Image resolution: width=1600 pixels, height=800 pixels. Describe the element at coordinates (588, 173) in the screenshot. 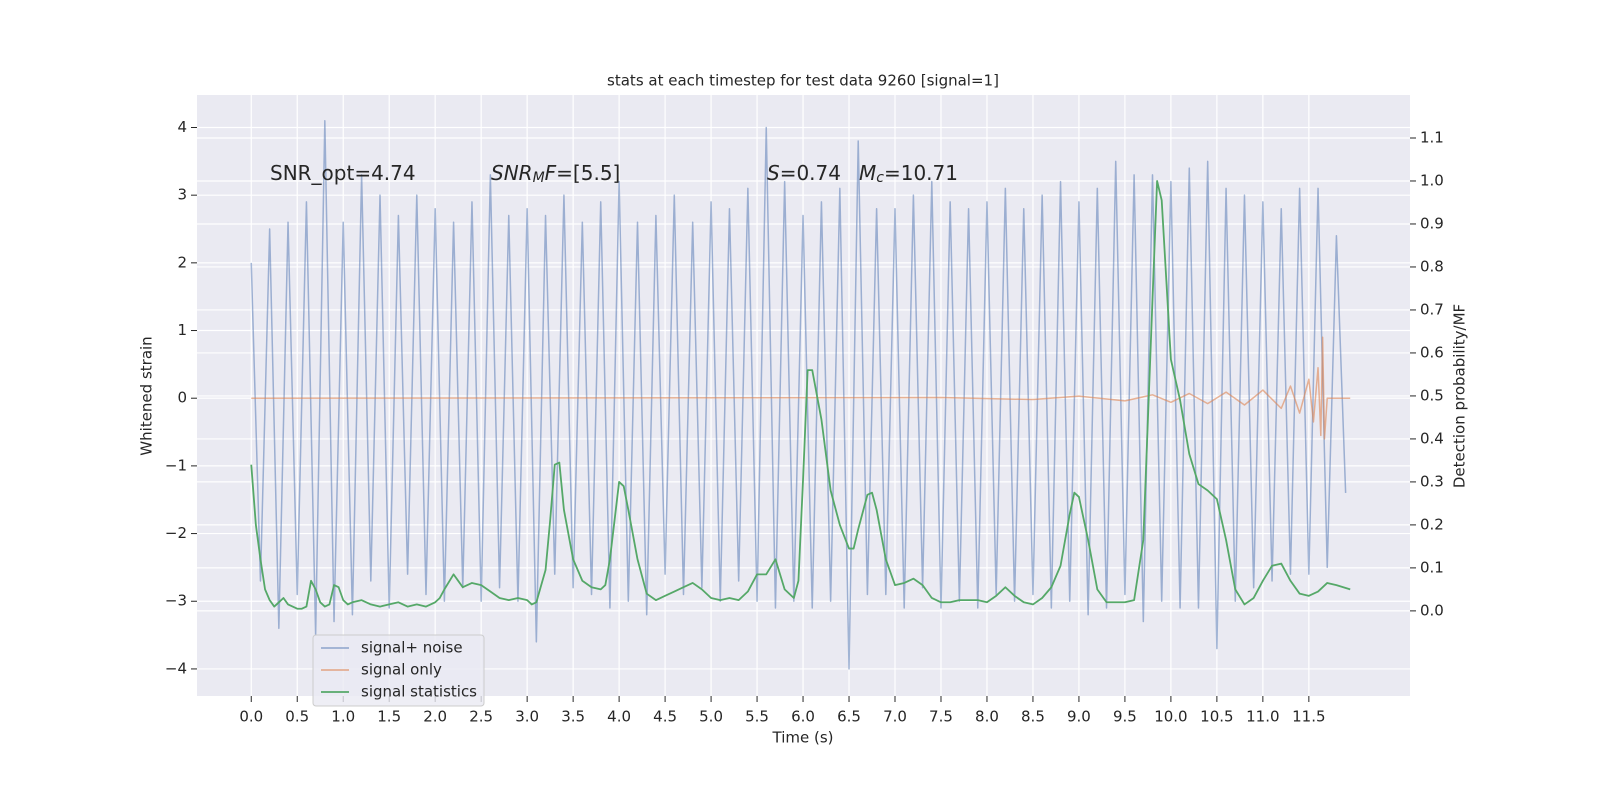

I see `annotation-part: =[5.5]` at that location.